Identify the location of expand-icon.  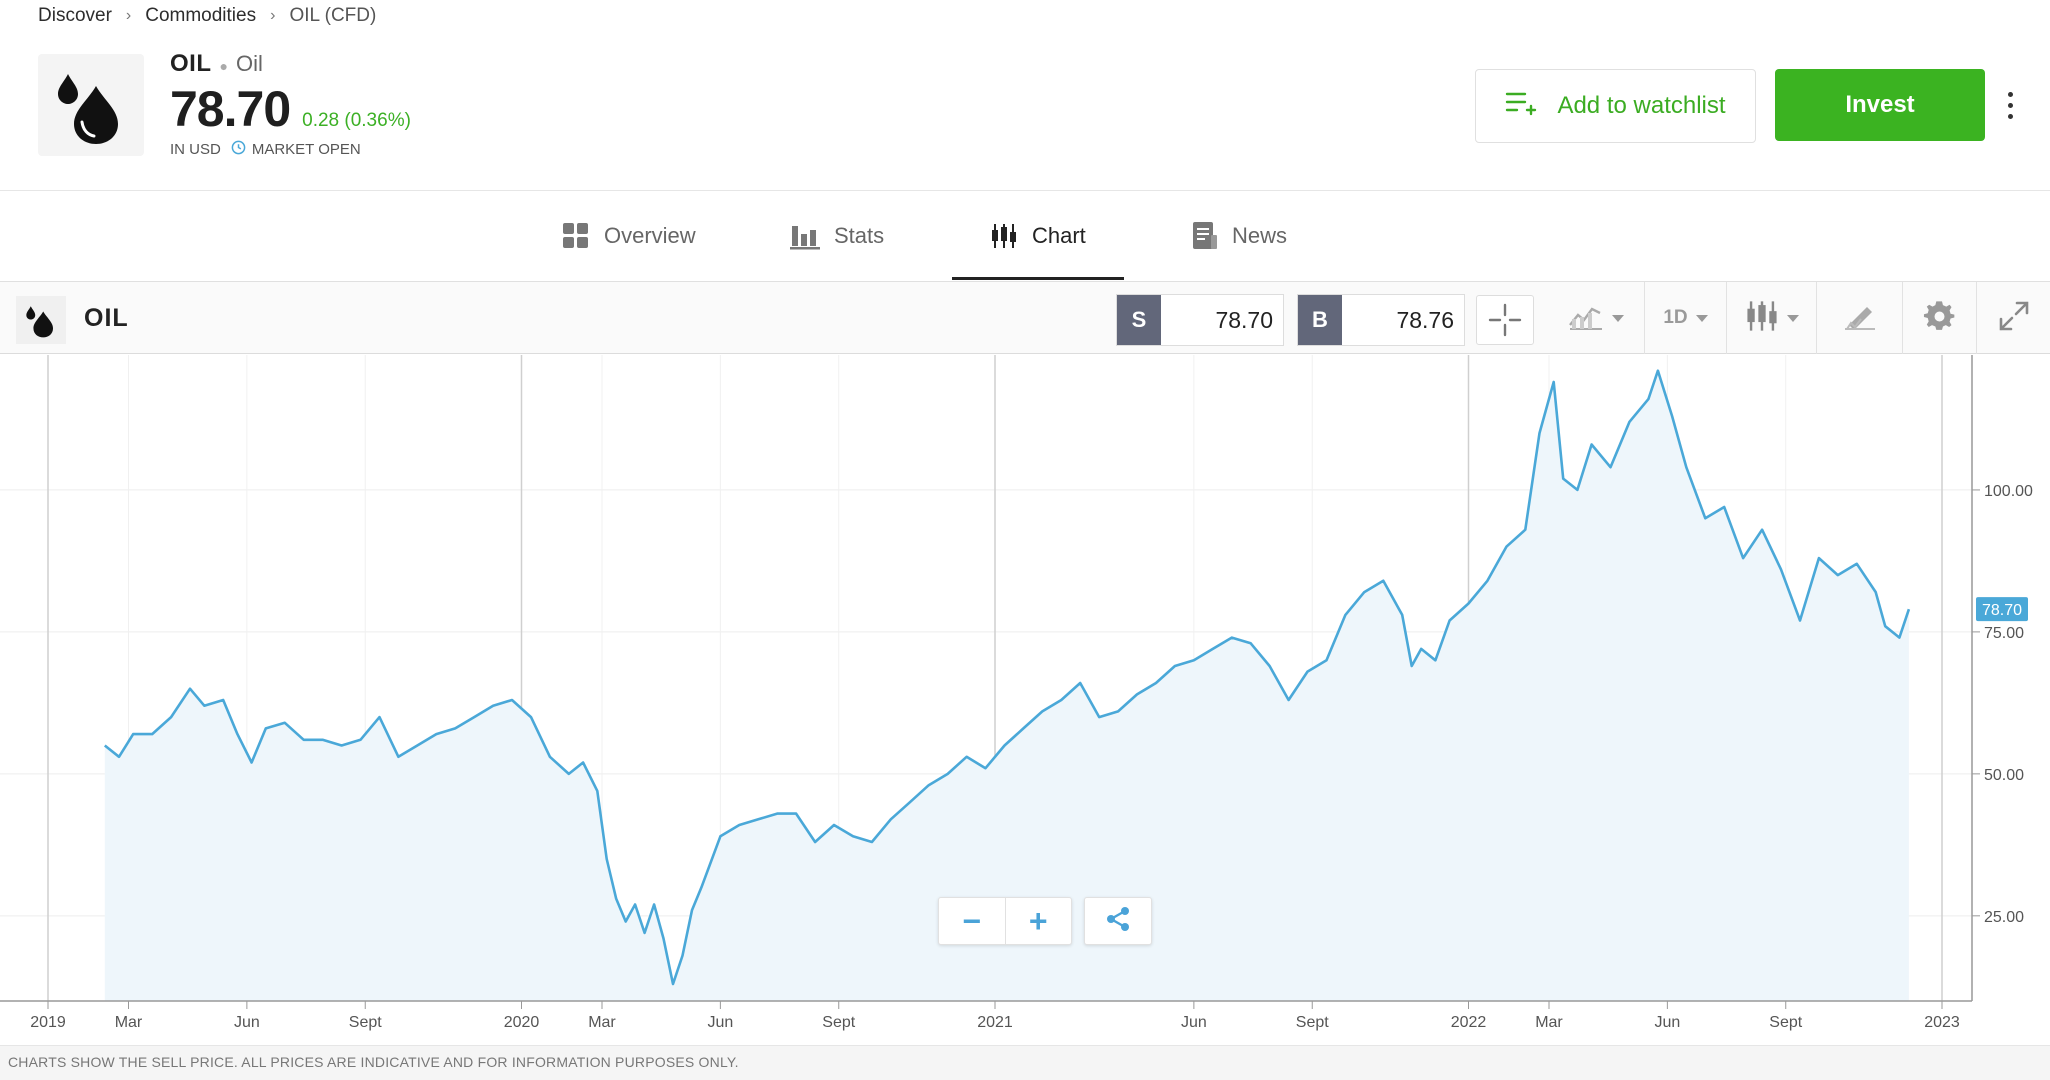
(2014, 318).